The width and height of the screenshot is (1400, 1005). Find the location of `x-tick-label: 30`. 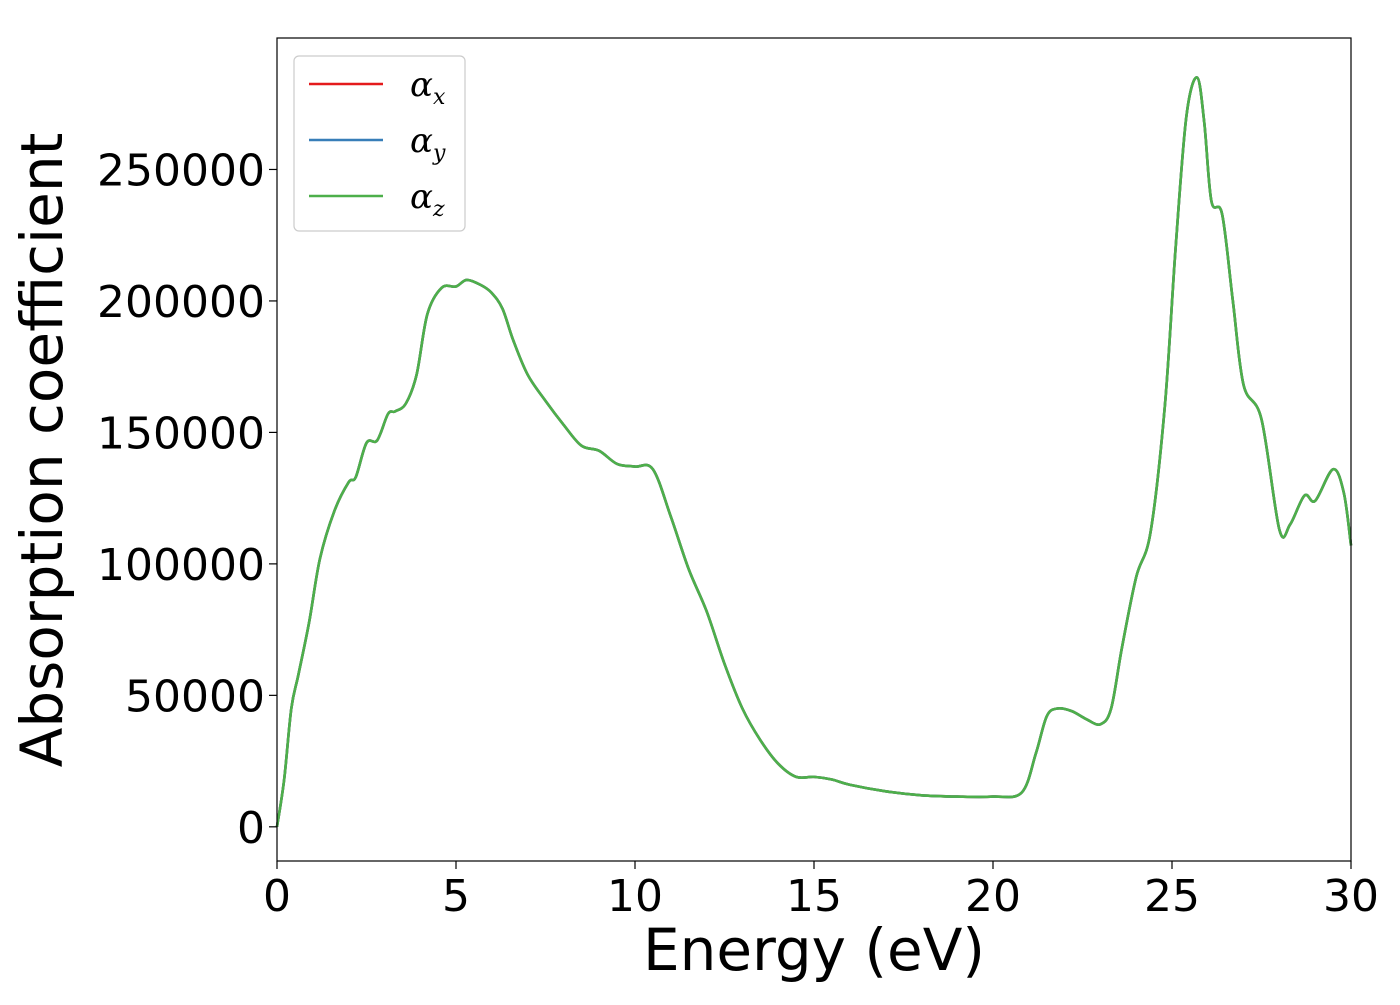

x-tick-label: 30 is located at coordinates (1351, 896).